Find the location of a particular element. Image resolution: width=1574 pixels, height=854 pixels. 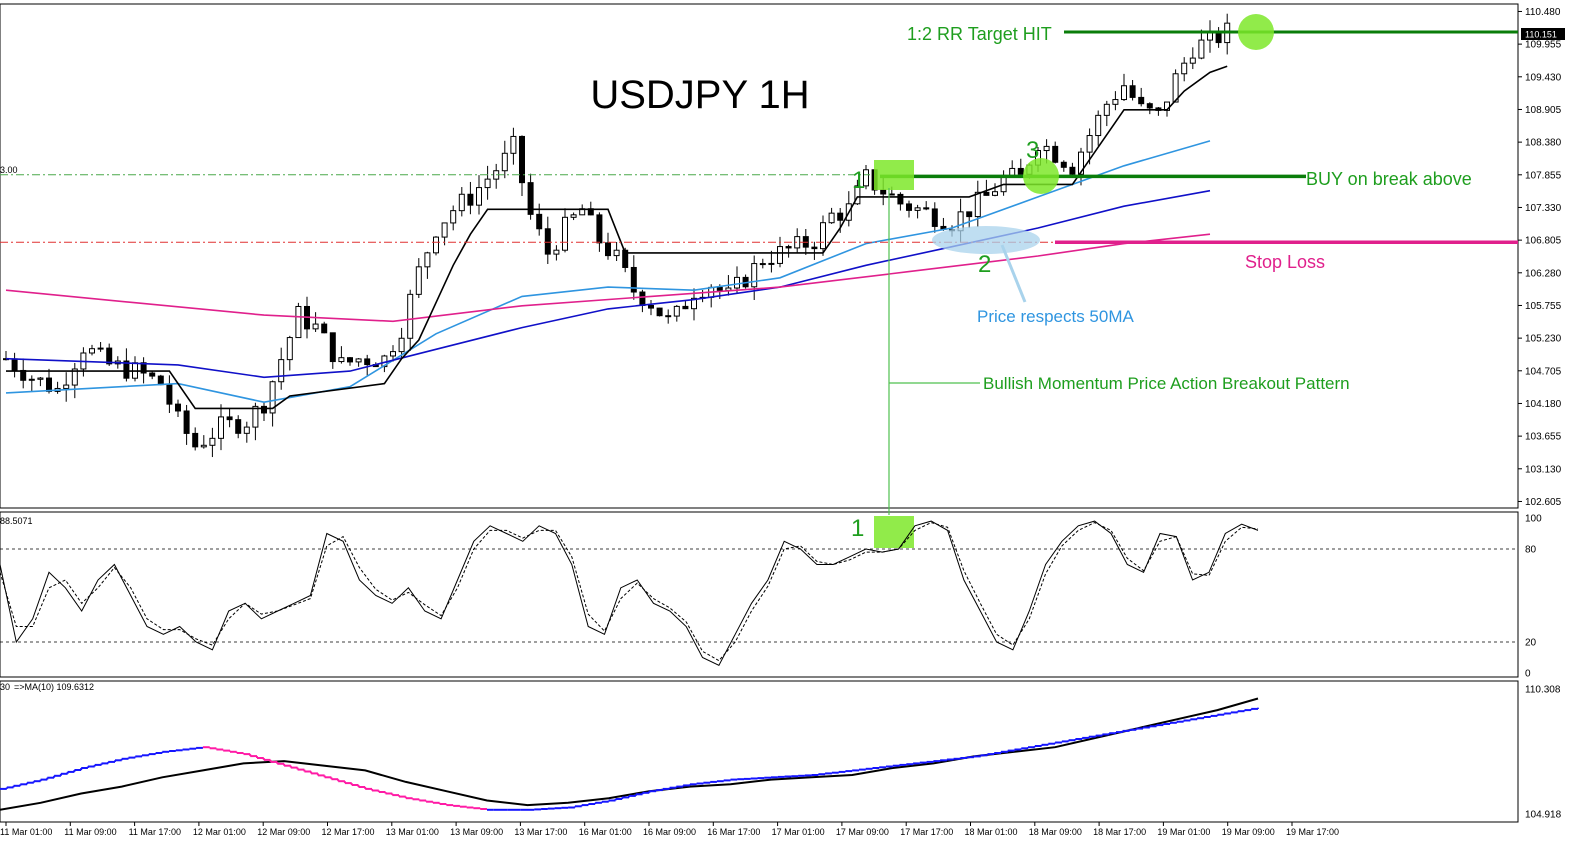

current-price-box is located at coordinates (1543, 34).